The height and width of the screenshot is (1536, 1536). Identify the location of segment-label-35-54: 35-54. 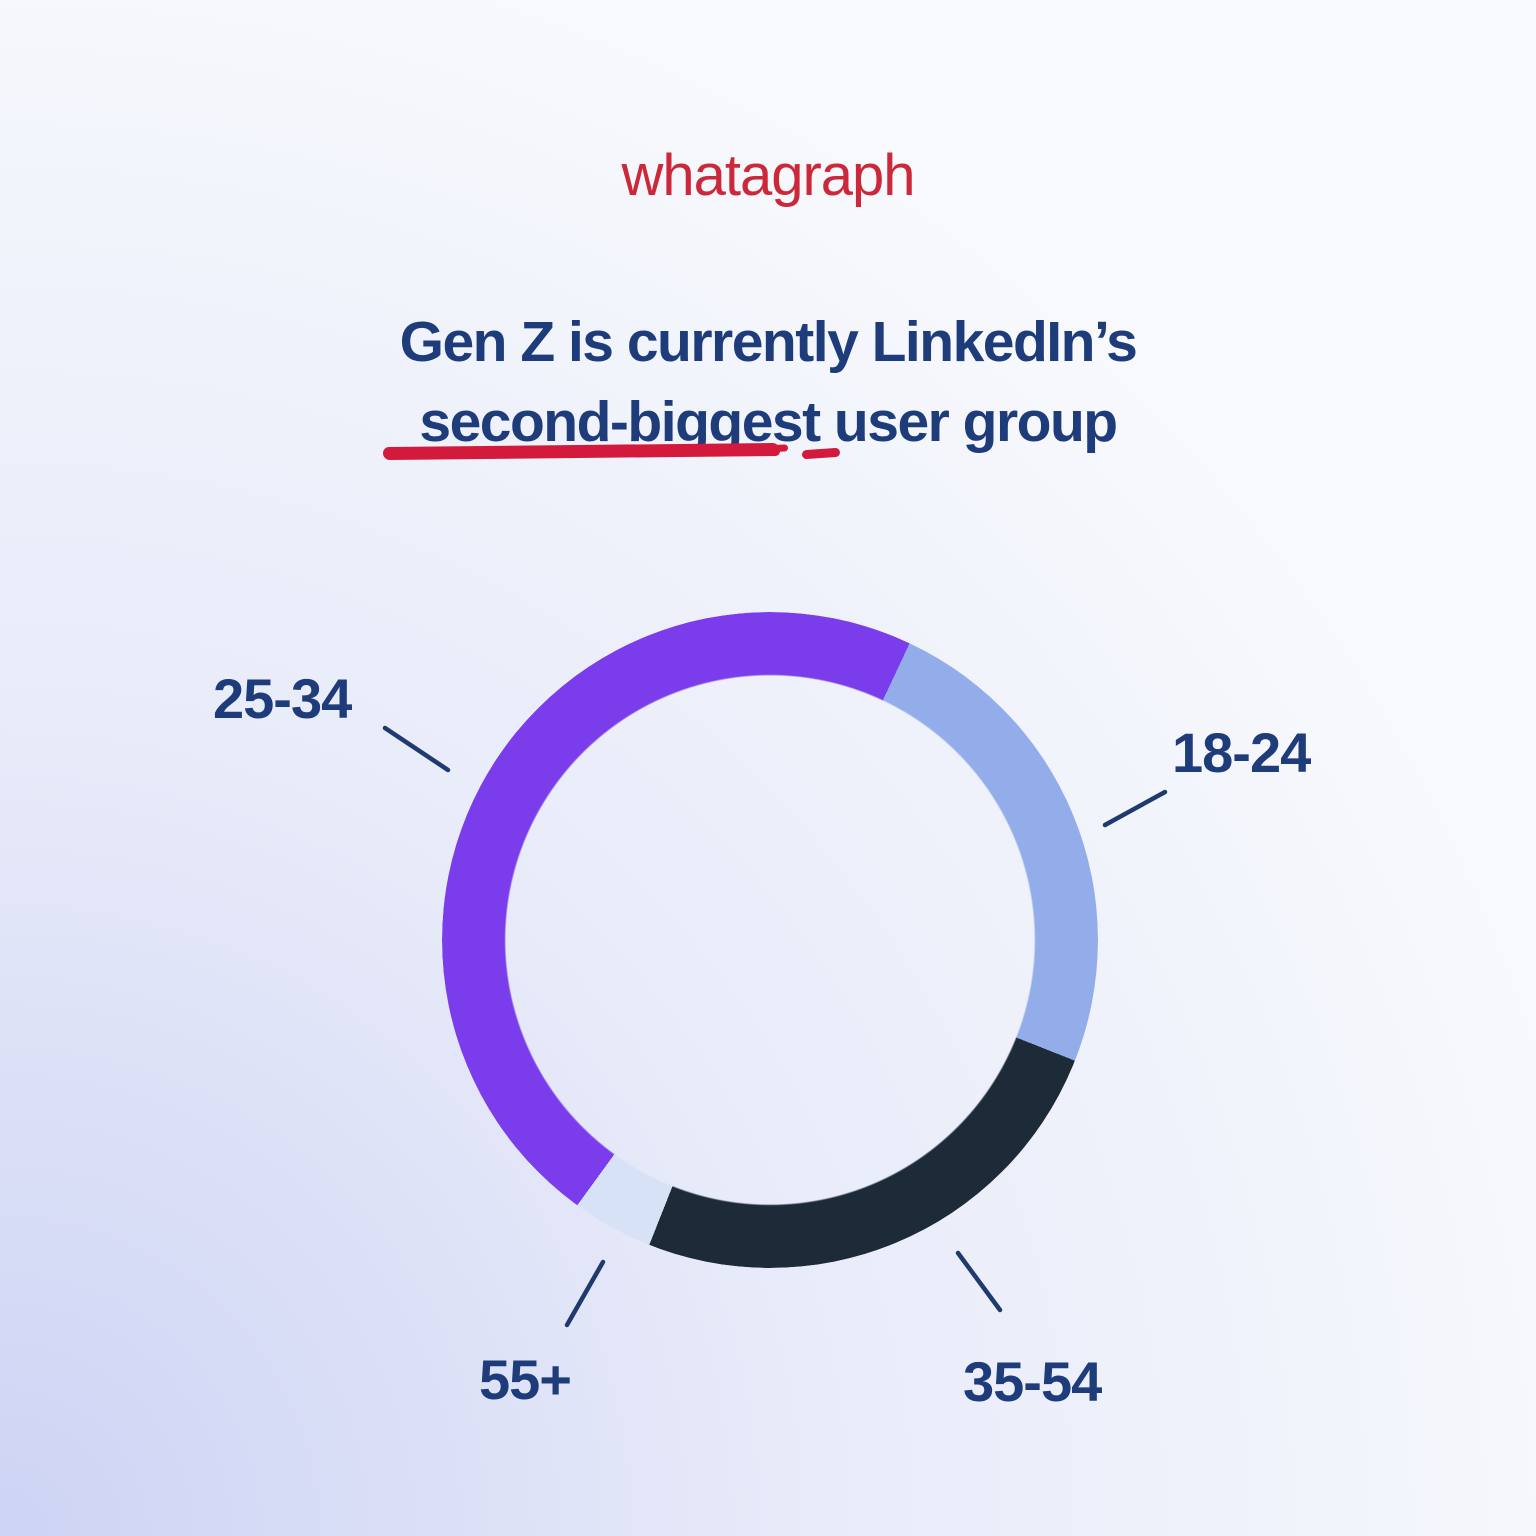
(1032, 1381).